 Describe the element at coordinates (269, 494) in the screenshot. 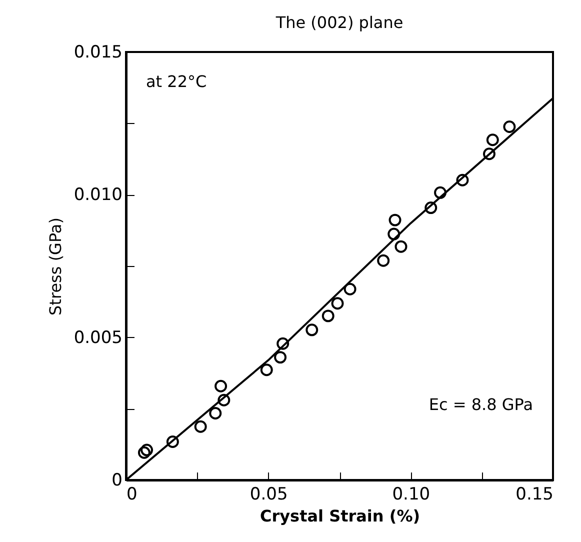

I see `text: 0.05` at that location.